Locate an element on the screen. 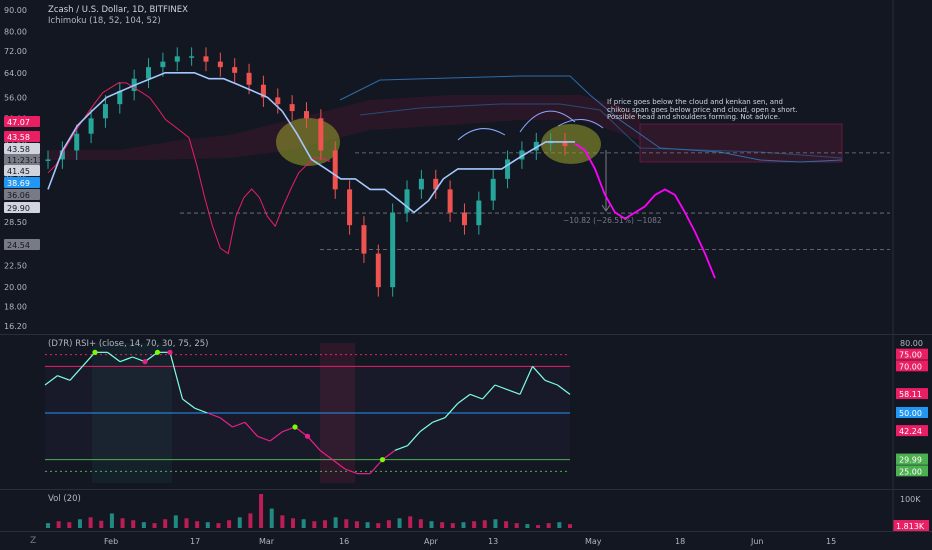  volume-chart: 100K 1.813K is located at coordinates (466, 511).